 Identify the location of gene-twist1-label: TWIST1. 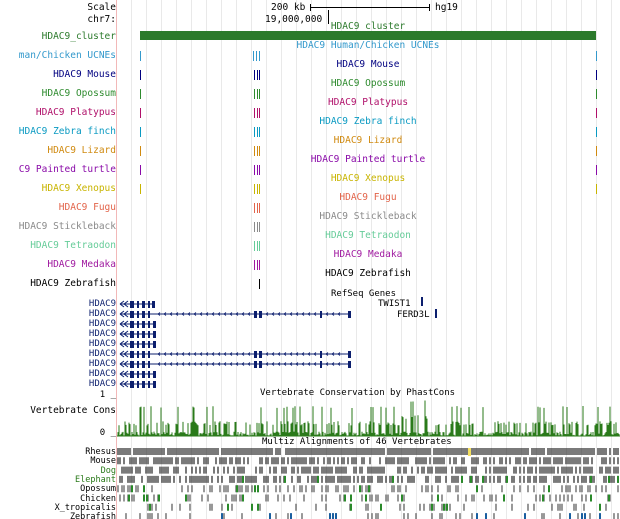
(394, 304).